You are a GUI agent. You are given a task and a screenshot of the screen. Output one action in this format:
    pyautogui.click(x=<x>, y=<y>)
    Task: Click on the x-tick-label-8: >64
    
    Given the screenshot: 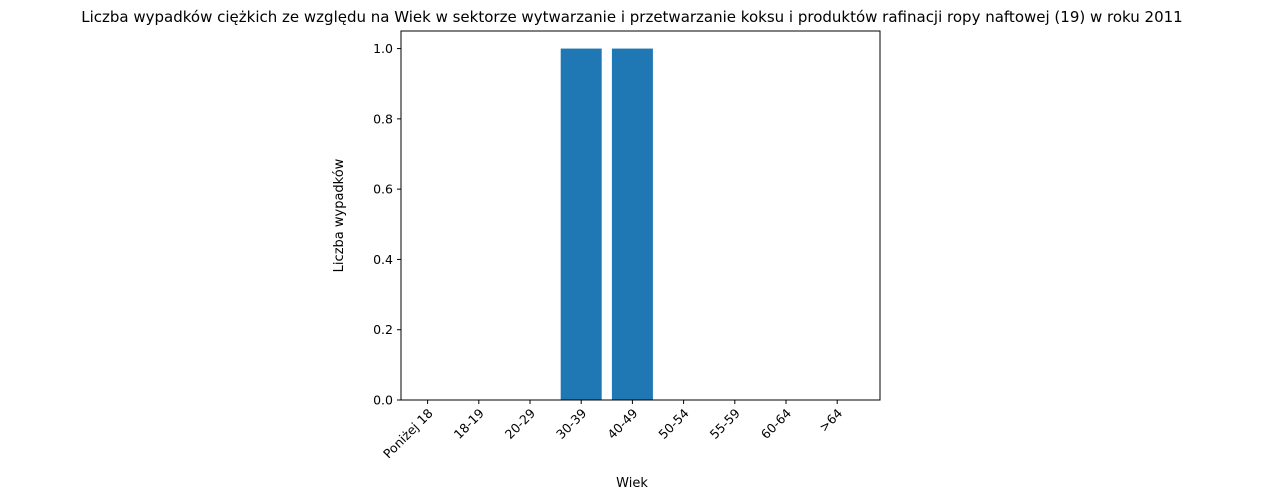 What is the action you would take?
    pyautogui.click(x=830, y=419)
    